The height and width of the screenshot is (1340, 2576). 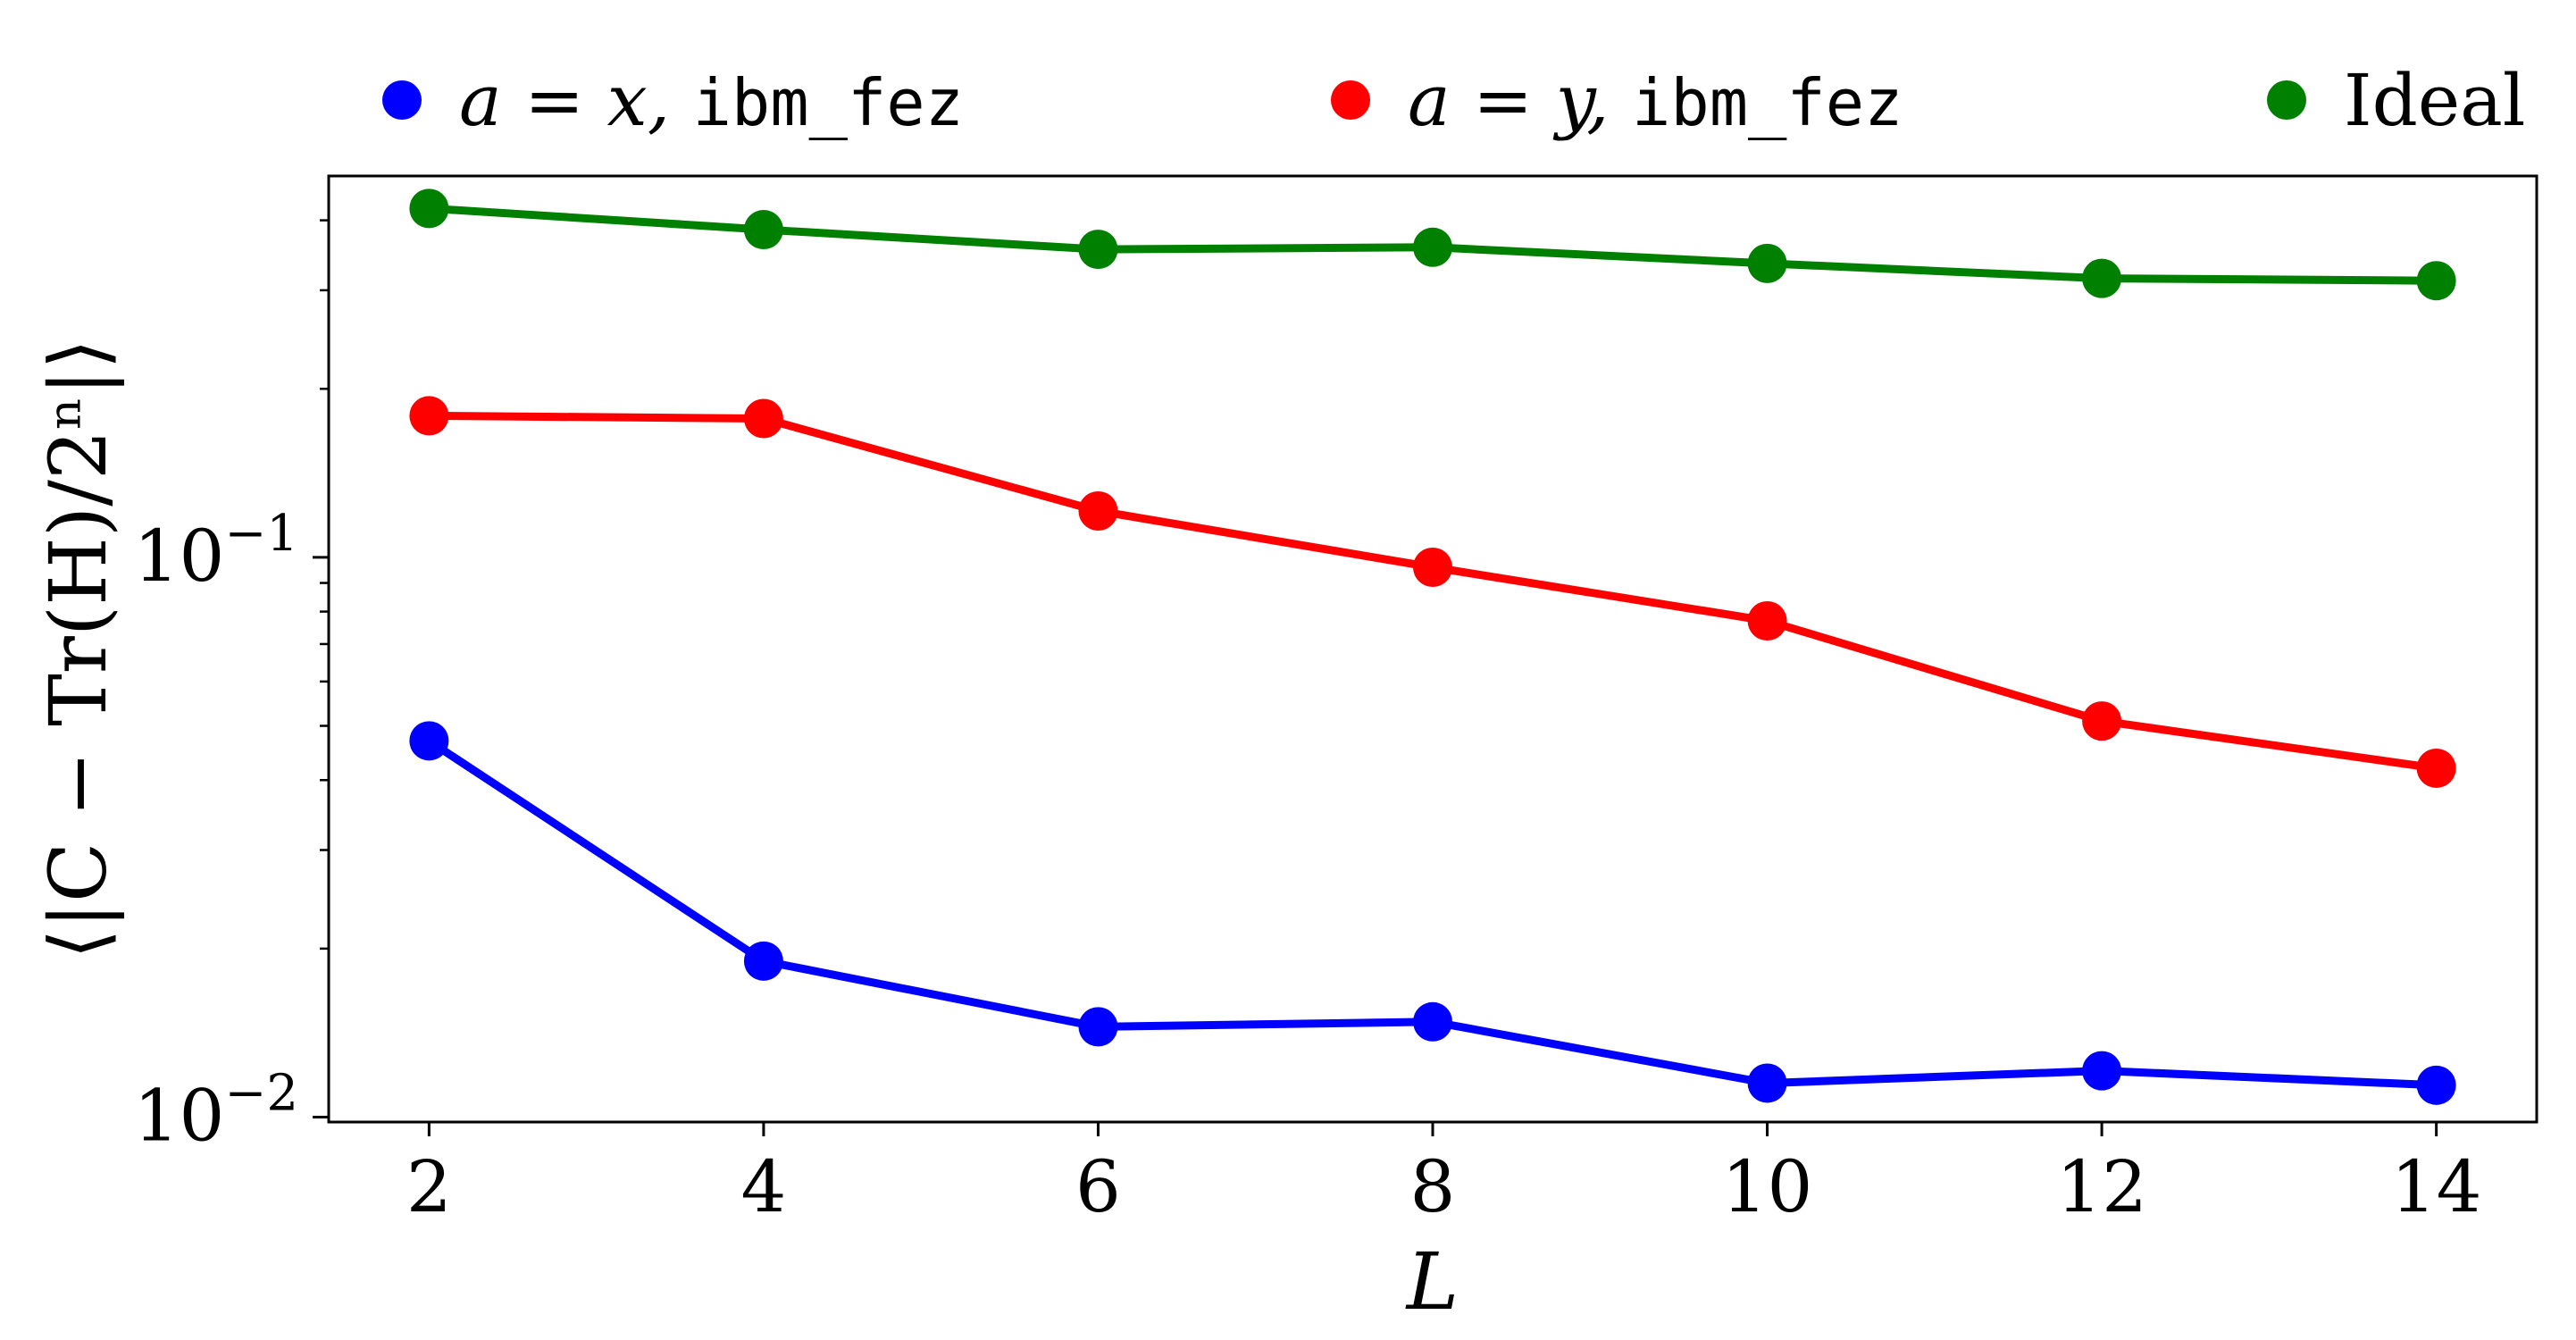 I want to click on y-axis: 10⁻¹ 10⁻², so click(x=232, y=831).